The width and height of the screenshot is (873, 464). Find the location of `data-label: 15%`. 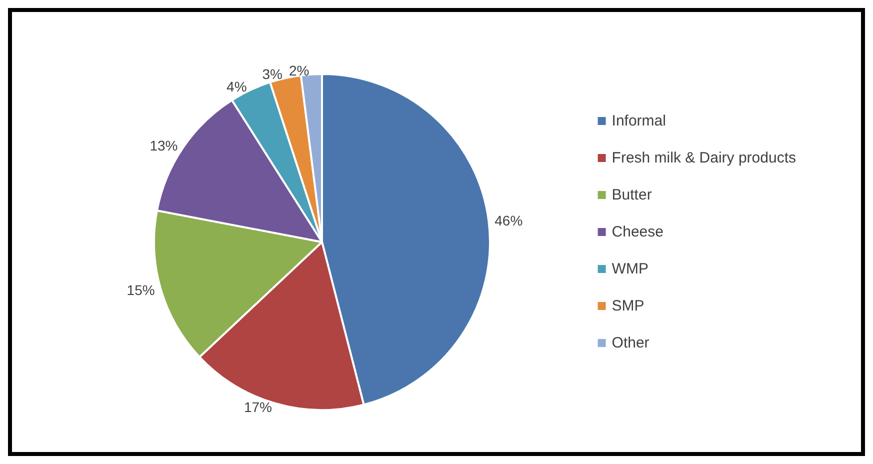

data-label: 15% is located at coordinates (140, 290).